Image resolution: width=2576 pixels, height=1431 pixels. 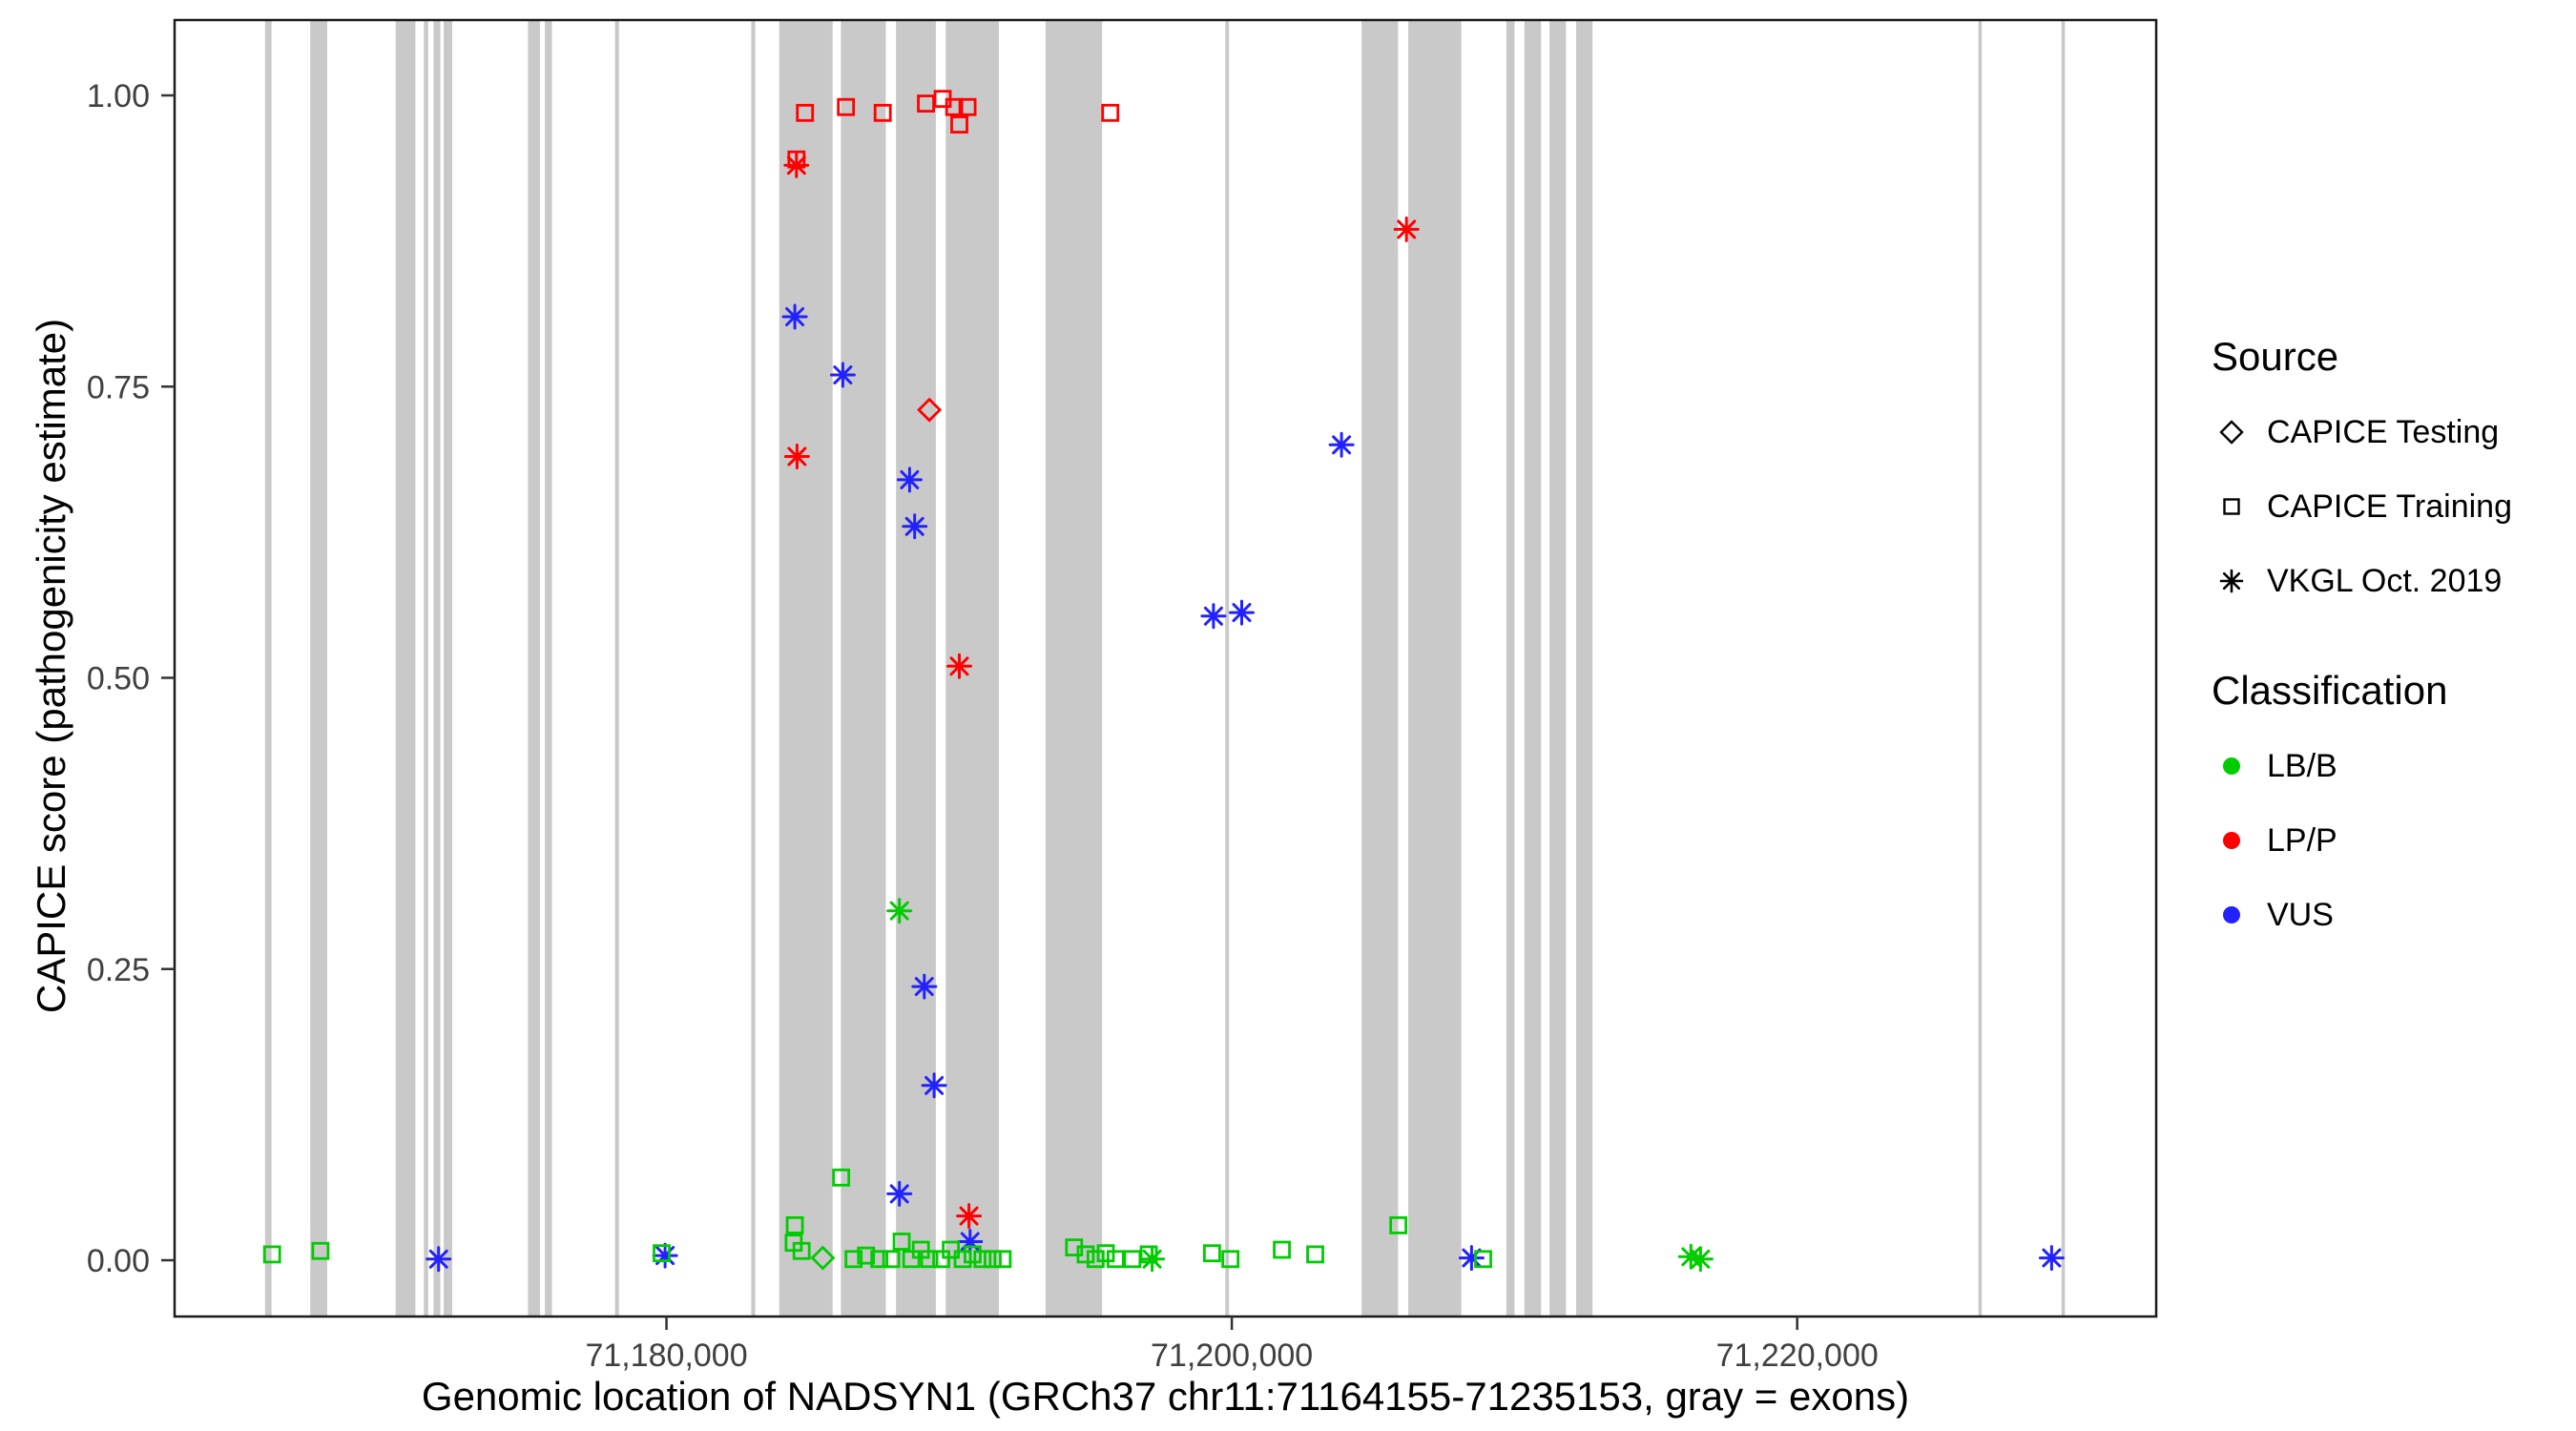 I want to click on x-tick-label: 71,220,000, so click(x=1797, y=1356).